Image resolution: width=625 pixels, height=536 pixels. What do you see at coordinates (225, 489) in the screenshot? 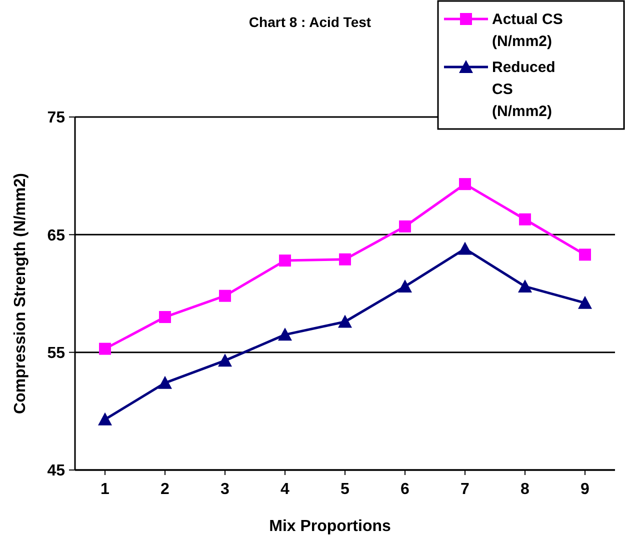
I see `x-tick-label: 3` at bounding box center [225, 489].